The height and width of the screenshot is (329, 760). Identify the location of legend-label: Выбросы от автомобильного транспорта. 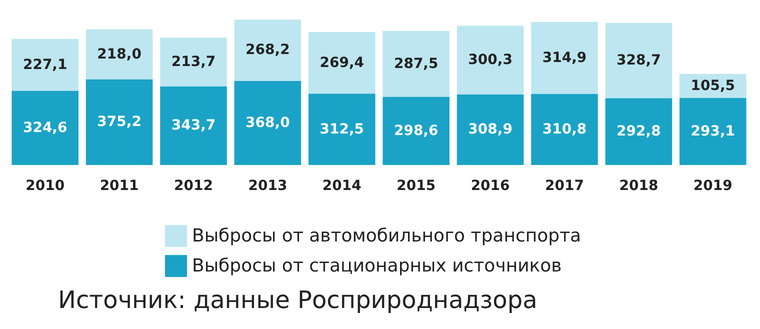
(387, 236).